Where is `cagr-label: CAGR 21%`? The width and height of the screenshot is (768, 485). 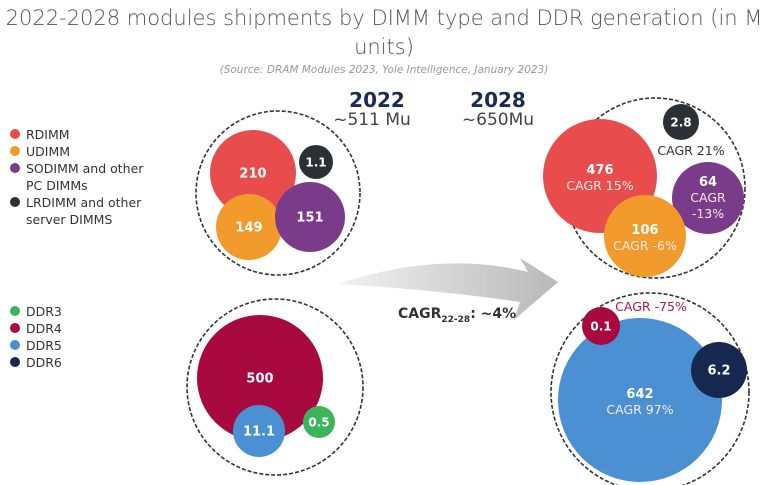
cagr-label: CAGR 21% is located at coordinates (690, 150).